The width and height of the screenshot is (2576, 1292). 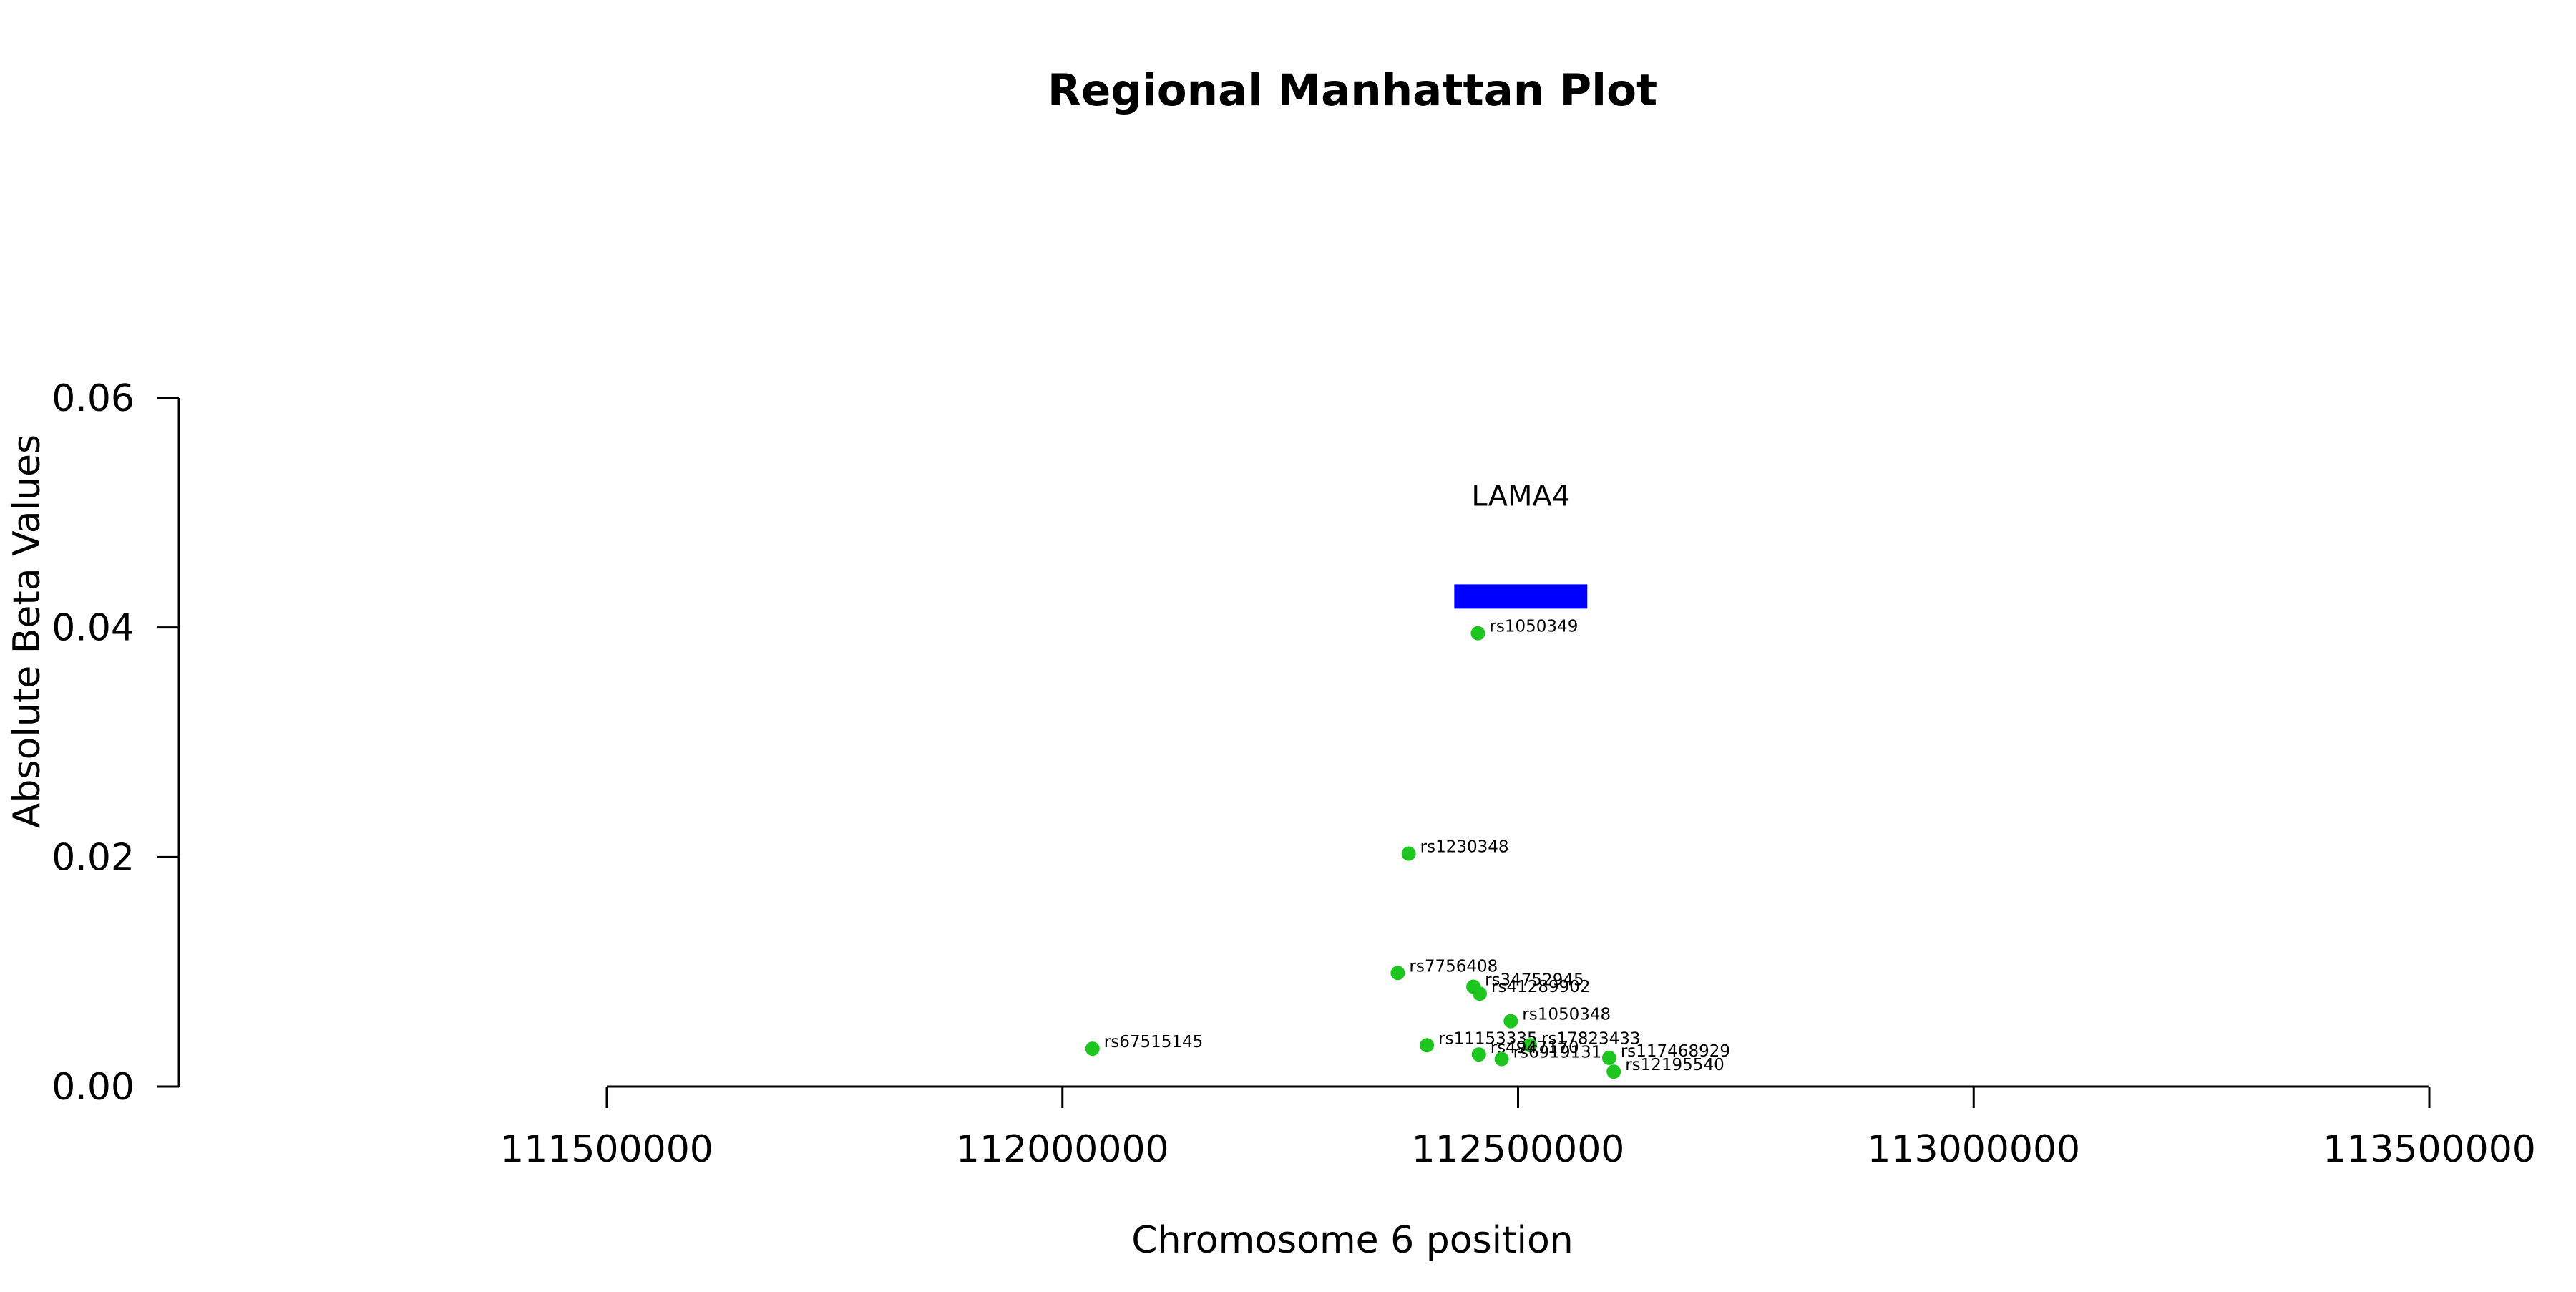 I want to click on chart-title: Regional Manhattan Plot, so click(x=1352, y=90).